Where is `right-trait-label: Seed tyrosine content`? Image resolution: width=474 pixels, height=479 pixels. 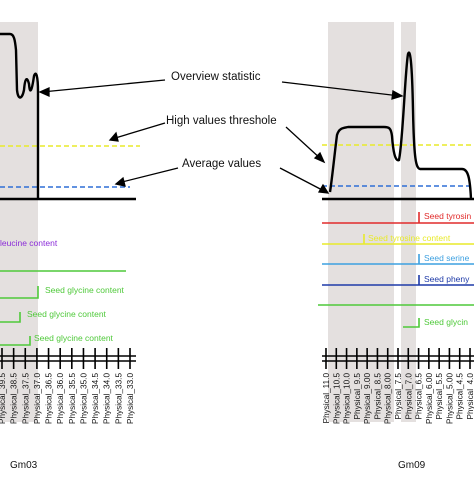
right-trait-label: Seed tyrosine content is located at coordinates (409, 238).